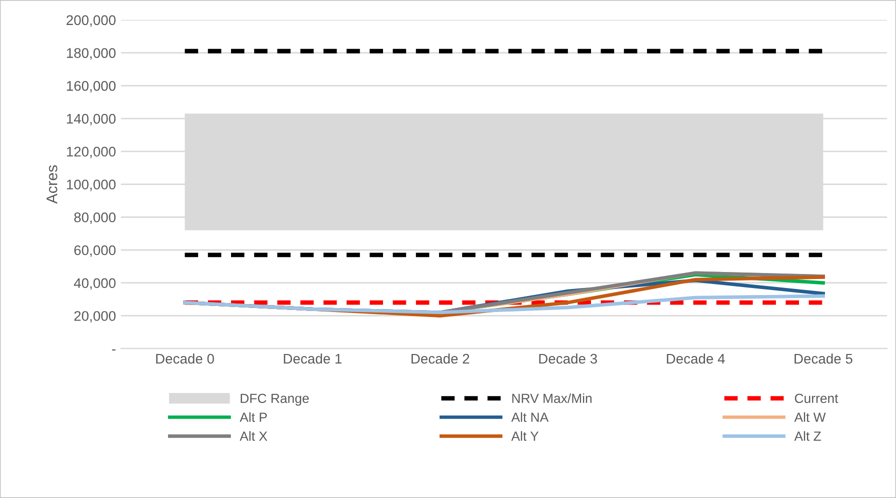  What do you see at coordinates (91, 21) in the screenshot?
I see `y-tick-label: 200,000` at bounding box center [91, 21].